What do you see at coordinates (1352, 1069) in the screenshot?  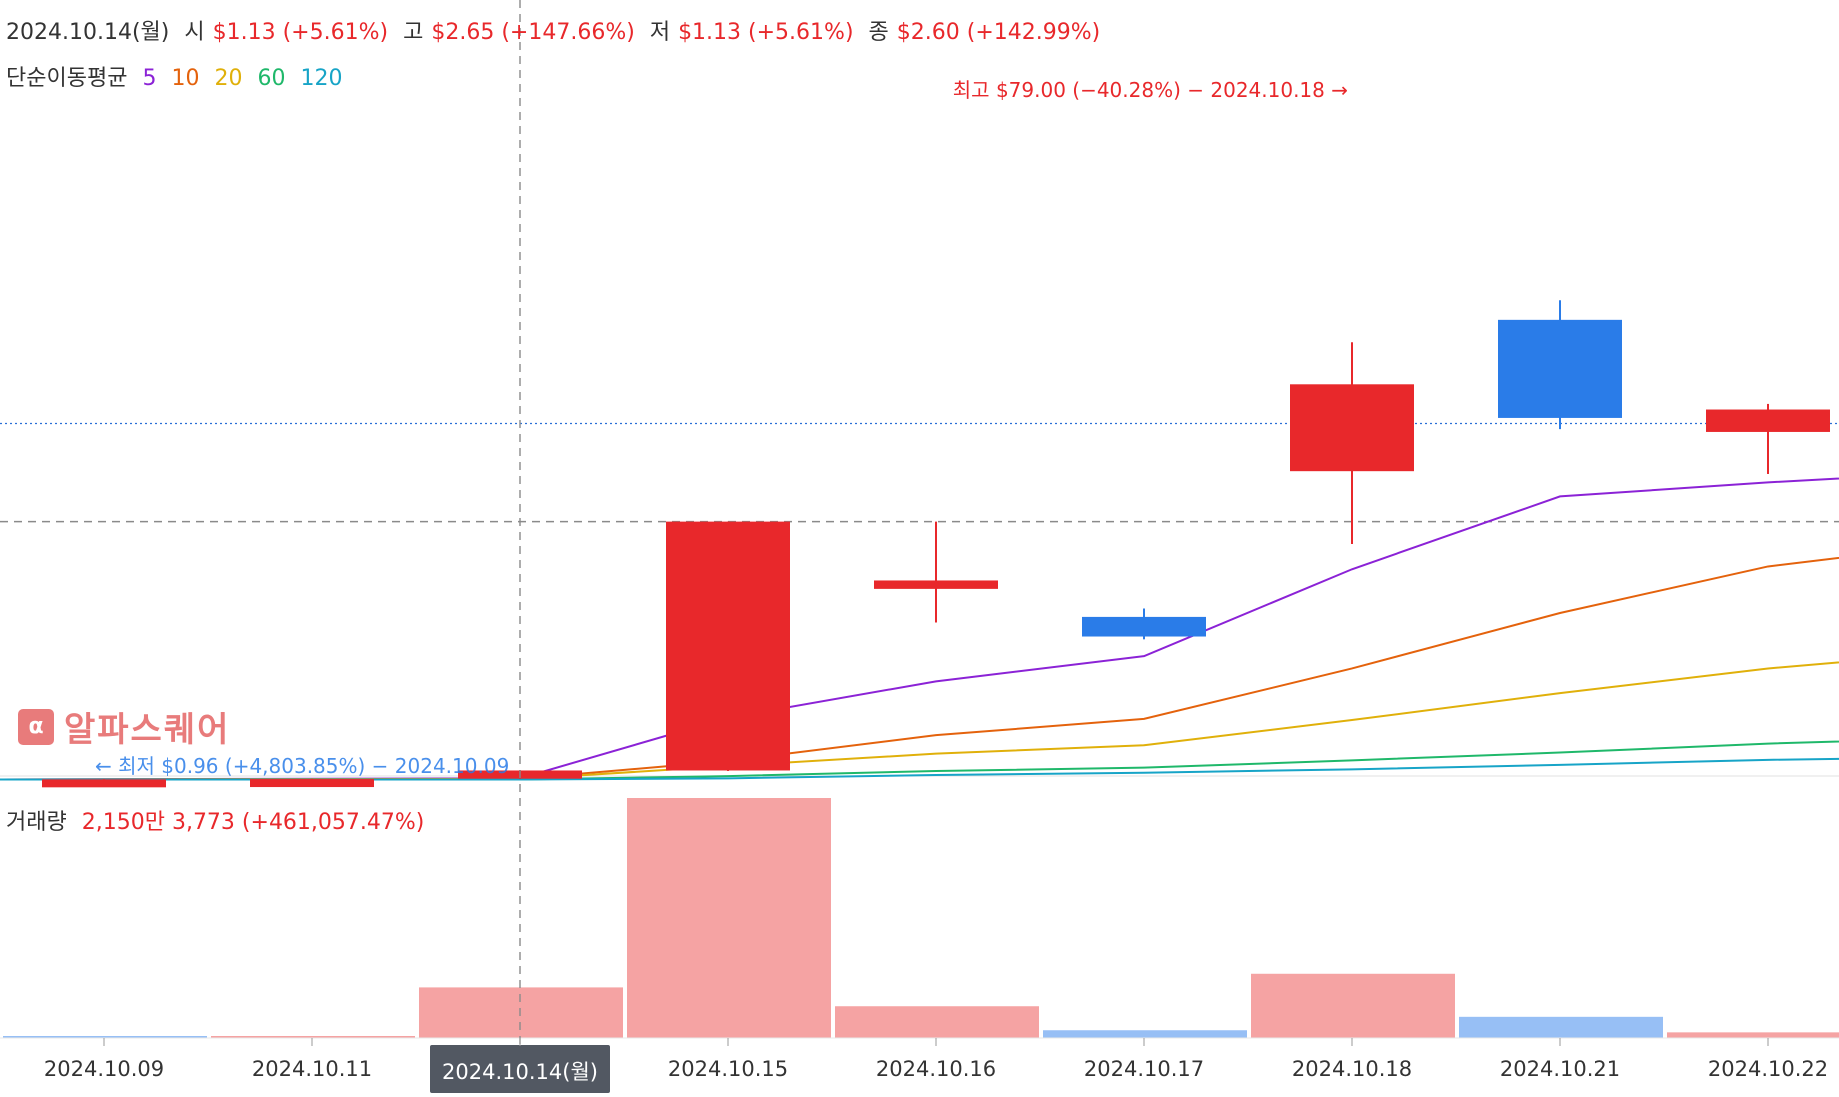 I see `x-tick-label: 2024.10.18` at bounding box center [1352, 1069].